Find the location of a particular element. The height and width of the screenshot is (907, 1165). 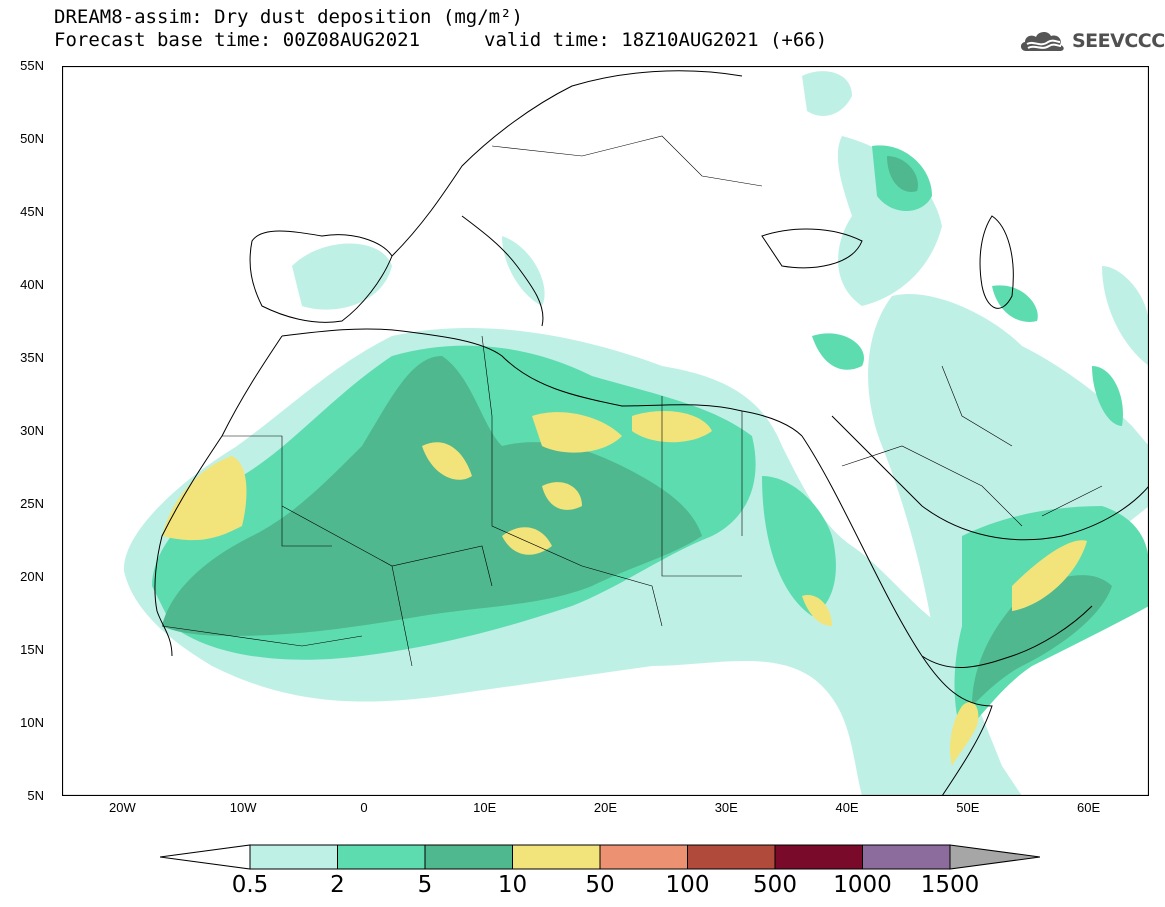

logo-text: SEEVCCC is located at coordinates (1118, 41).